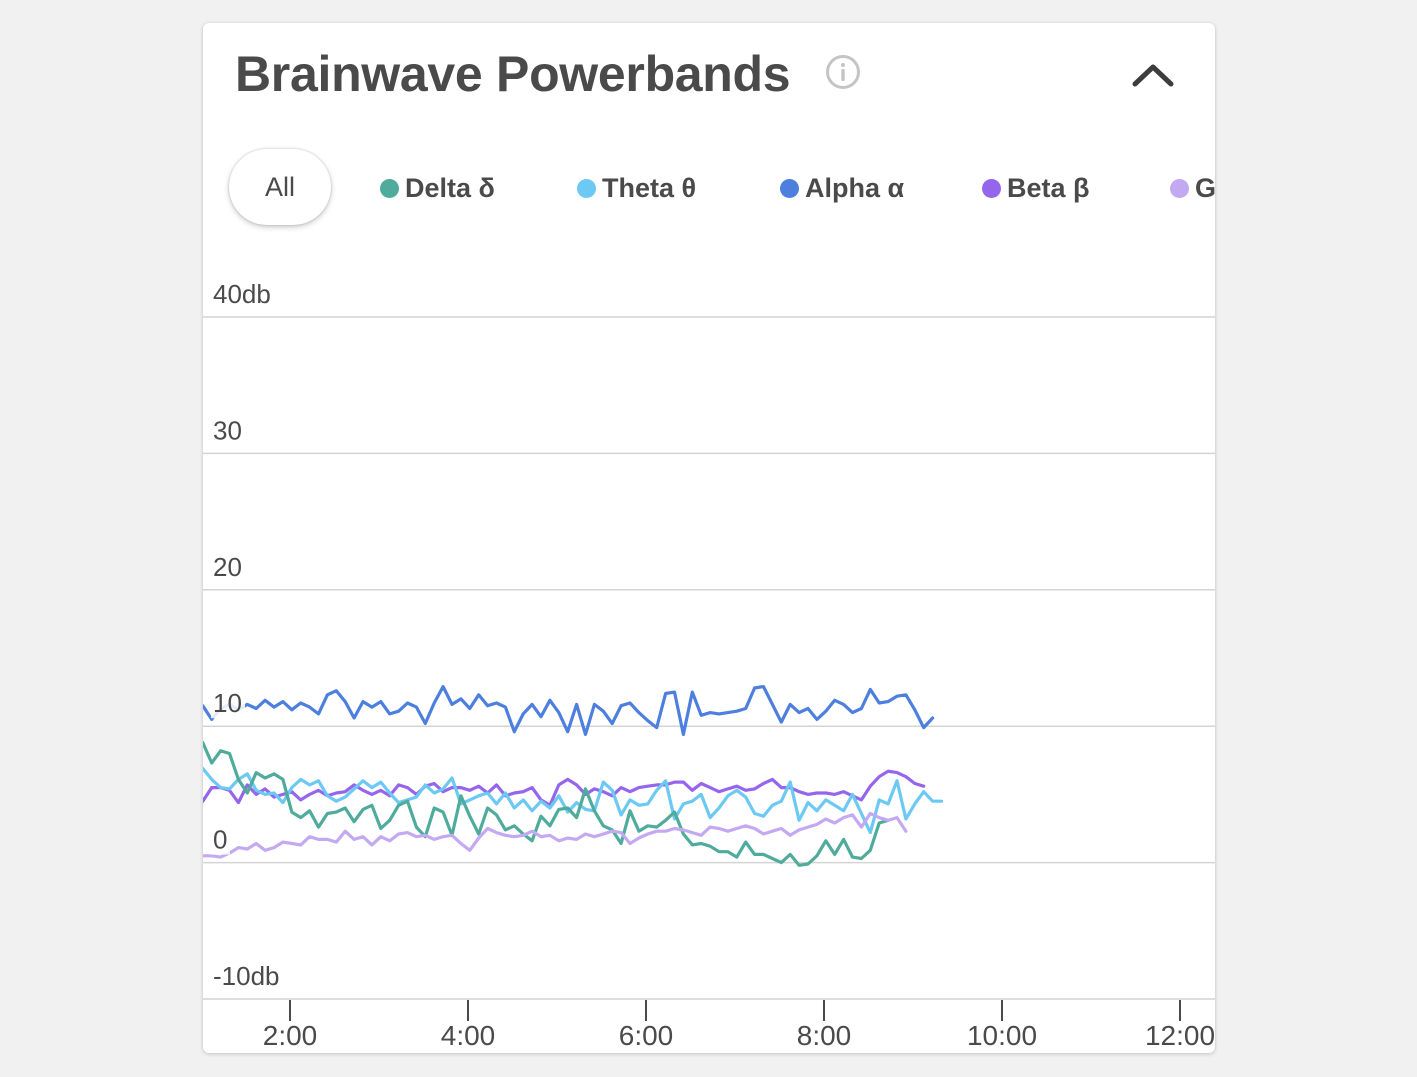 This screenshot has width=1417, height=1077. I want to click on filter-label: Beta β, so click(1048, 187).